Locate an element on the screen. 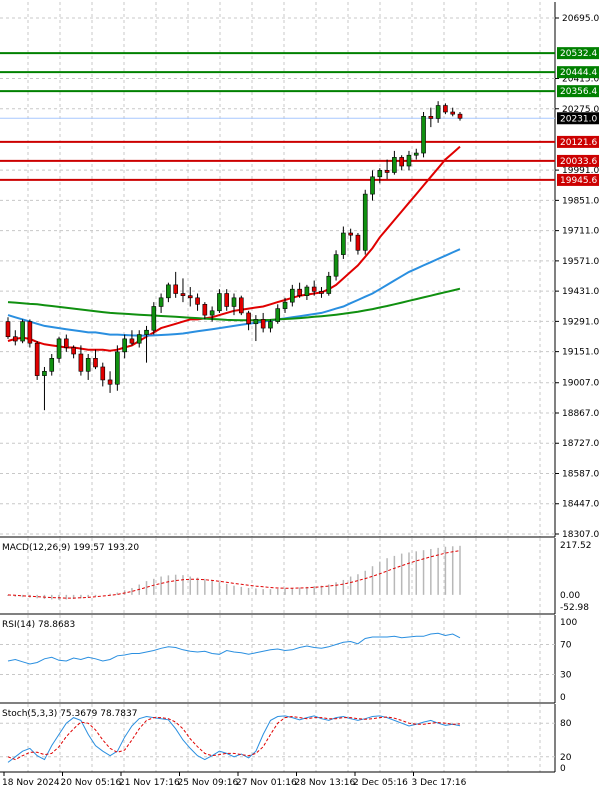 This screenshot has height=789, width=600. rsi-tick-label: 30 is located at coordinates (566, 676).